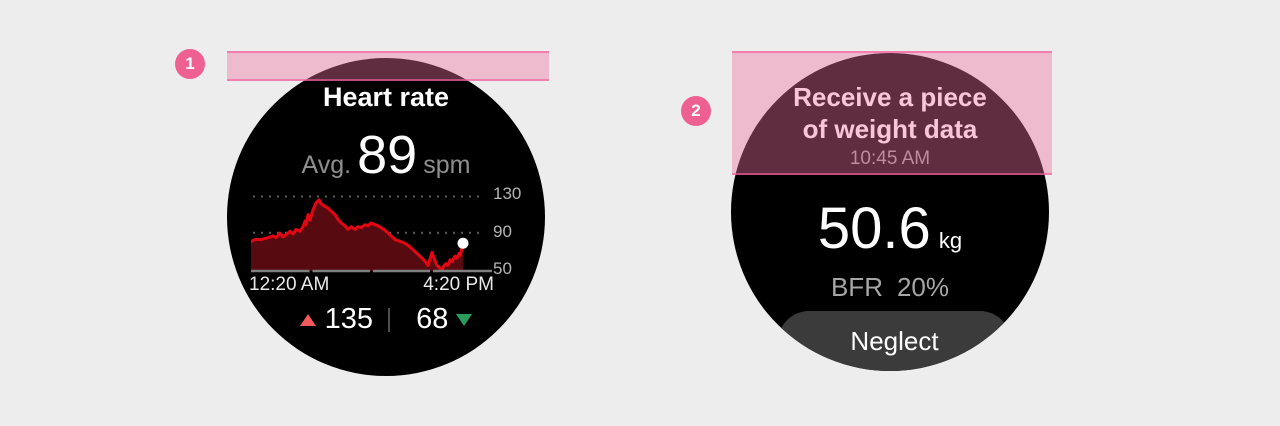 This screenshot has width=1280, height=426. What do you see at coordinates (464, 319) in the screenshot?
I see `min-arrow-down-icon` at bounding box center [464, 319].